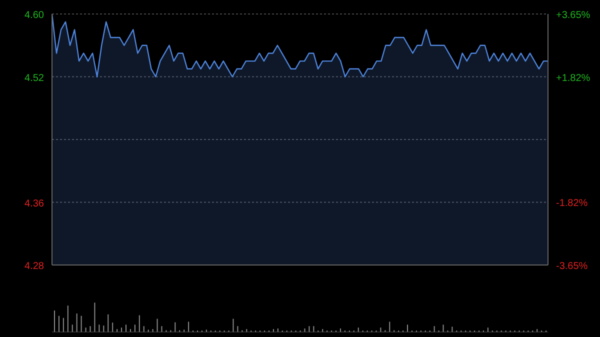 Image resolution: width=600 pixels, height=337 pixels. I want to click on y2-tick-label: -1.82%, so click(572, 204).